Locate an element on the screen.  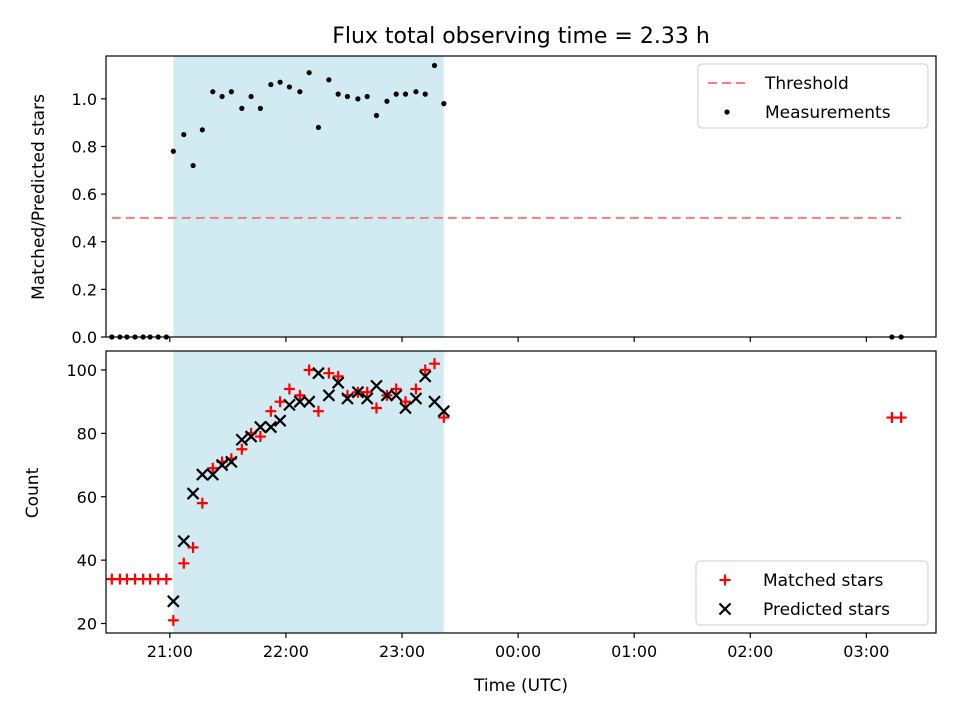
legend-matched-swatch is located at coordinates (725, 580).